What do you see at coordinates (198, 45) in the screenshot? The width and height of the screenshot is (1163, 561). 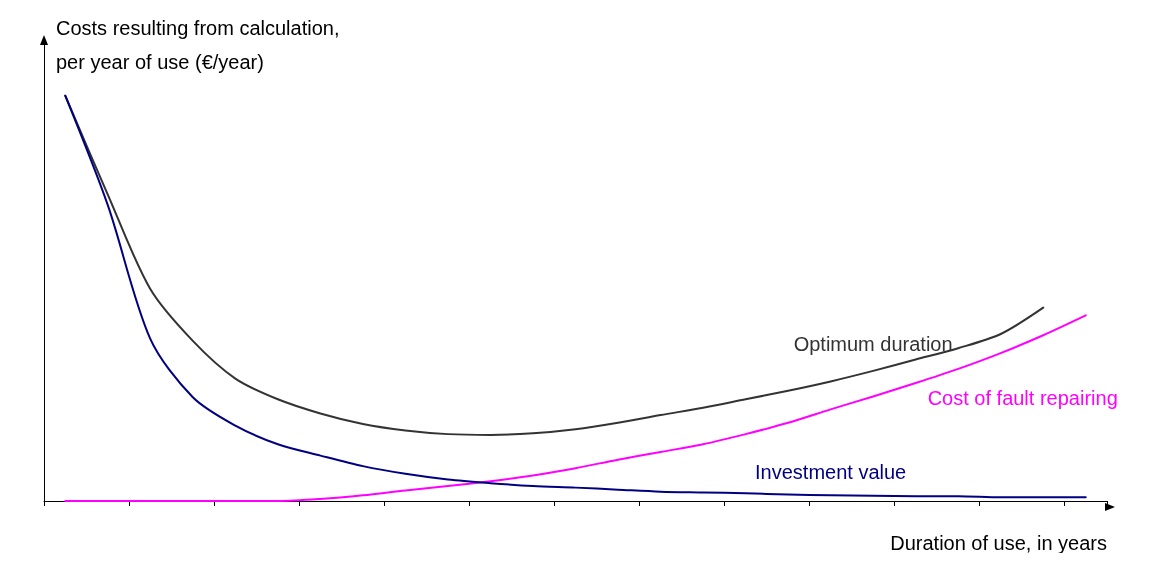 I see `y-axis-title: Costs resulting from calculation, per year of use (€/year)` at bounding box center [198, 45].